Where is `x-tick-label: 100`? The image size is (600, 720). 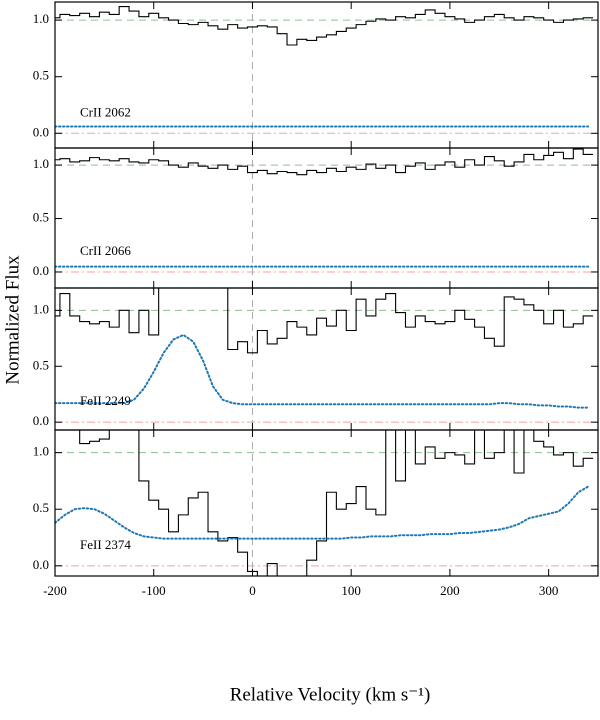 x-tick-label: 100 is located at coordinates (351, 590).